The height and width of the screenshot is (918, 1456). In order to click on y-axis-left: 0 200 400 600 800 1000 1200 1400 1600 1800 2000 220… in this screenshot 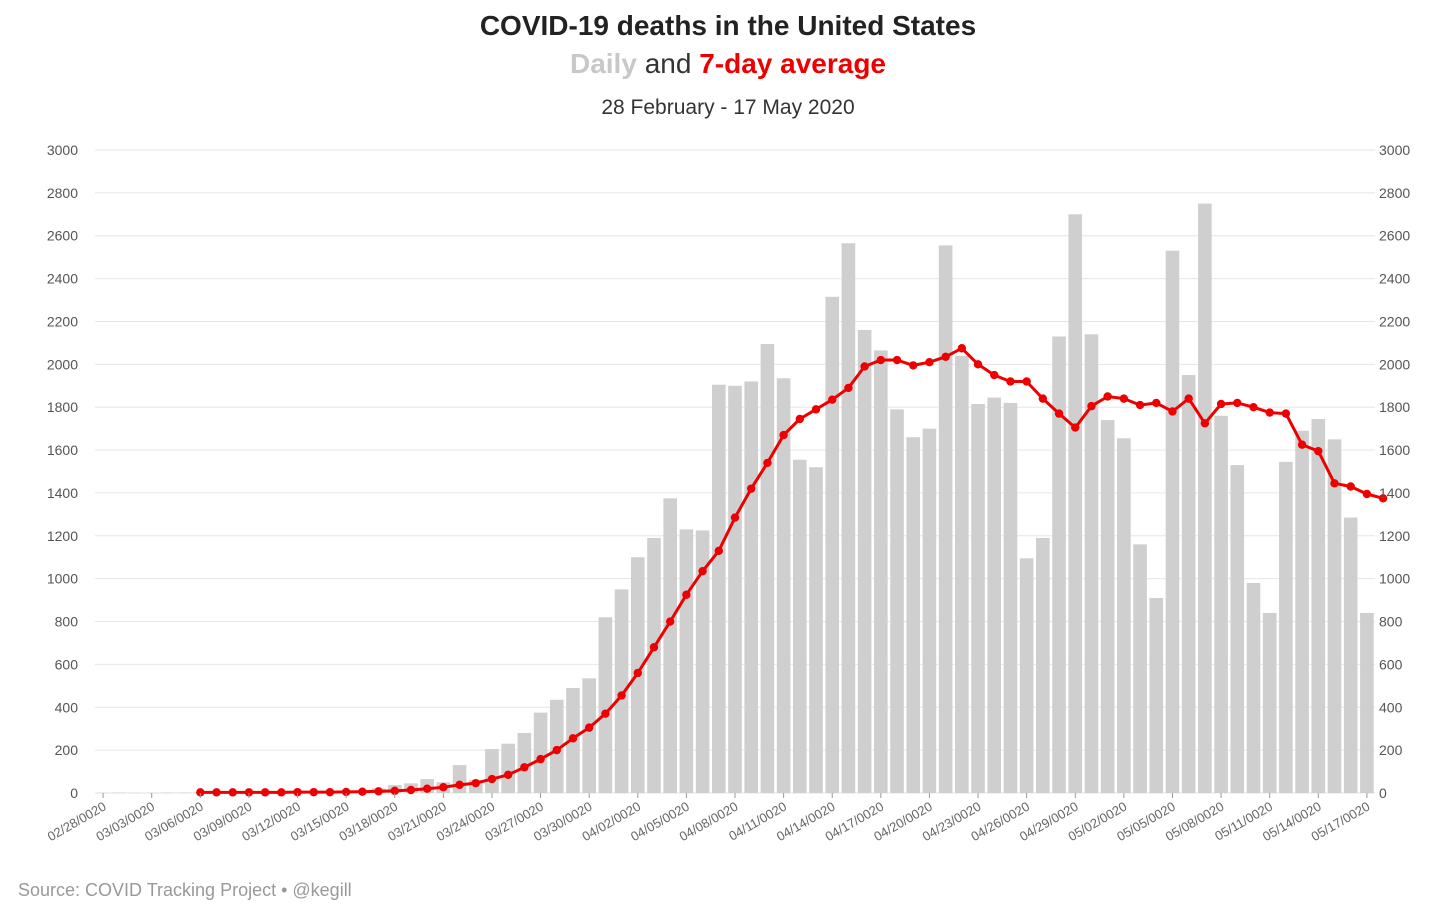, I will do `click(62, 471)`.